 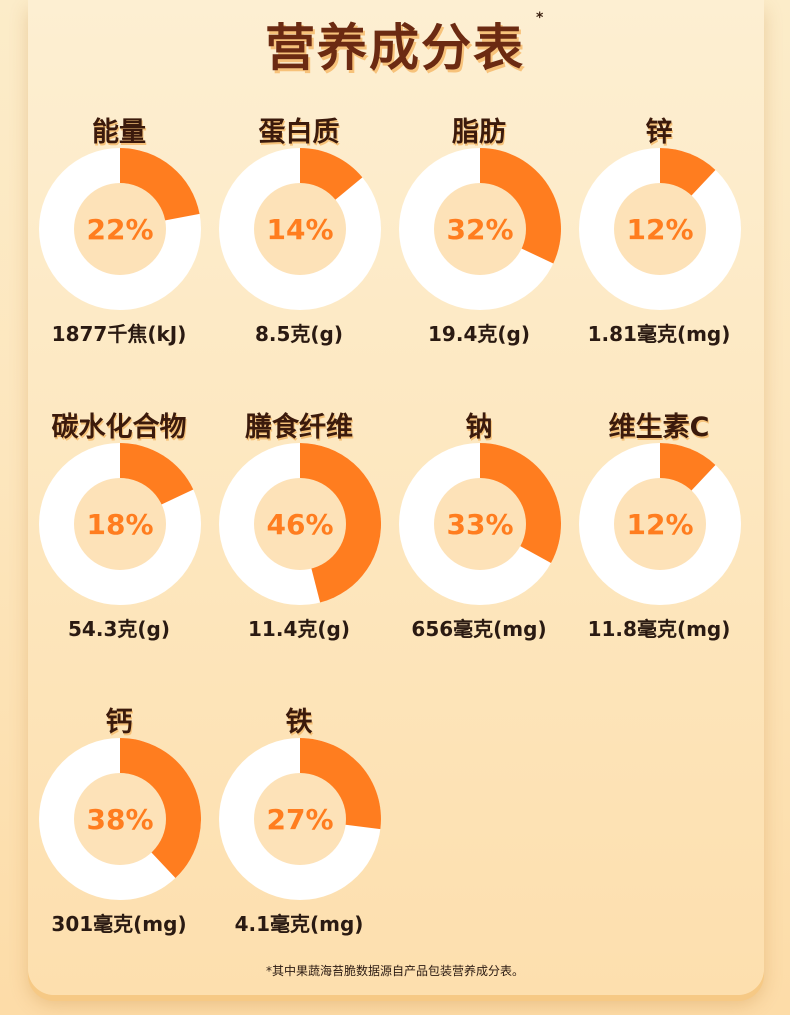 I want to click on nutrient-name: 碳水化合物, so click(x=119, y=427).